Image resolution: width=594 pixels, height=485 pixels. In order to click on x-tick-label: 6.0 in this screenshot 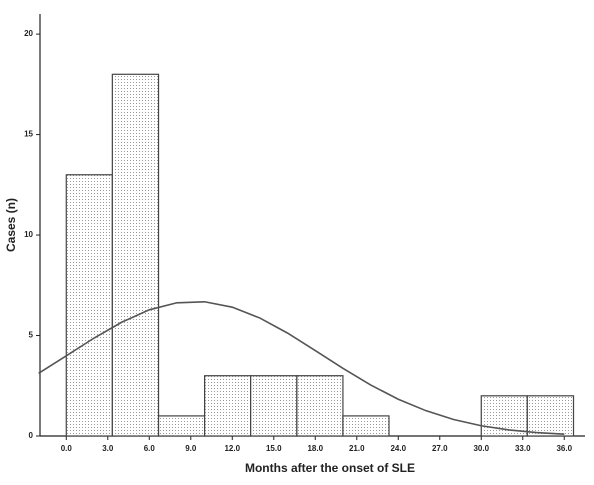, I will do `click(150, 448)`.